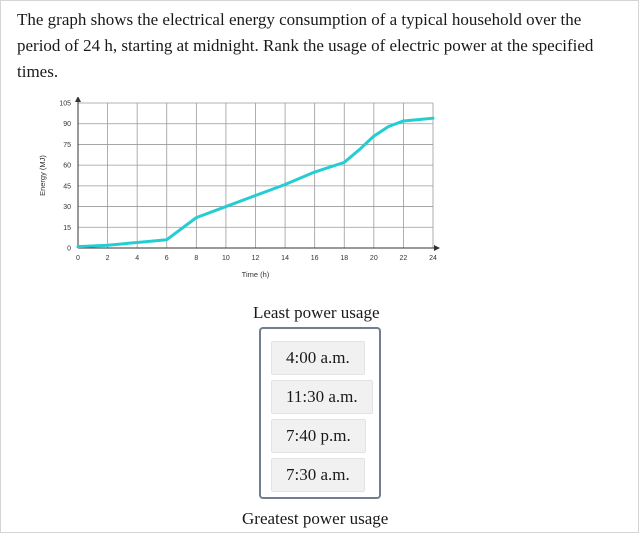  What do you see at coordinates (256, 258) in the screenshot?
I see `x-tick-label: 12` at bounding box center [256, 258].